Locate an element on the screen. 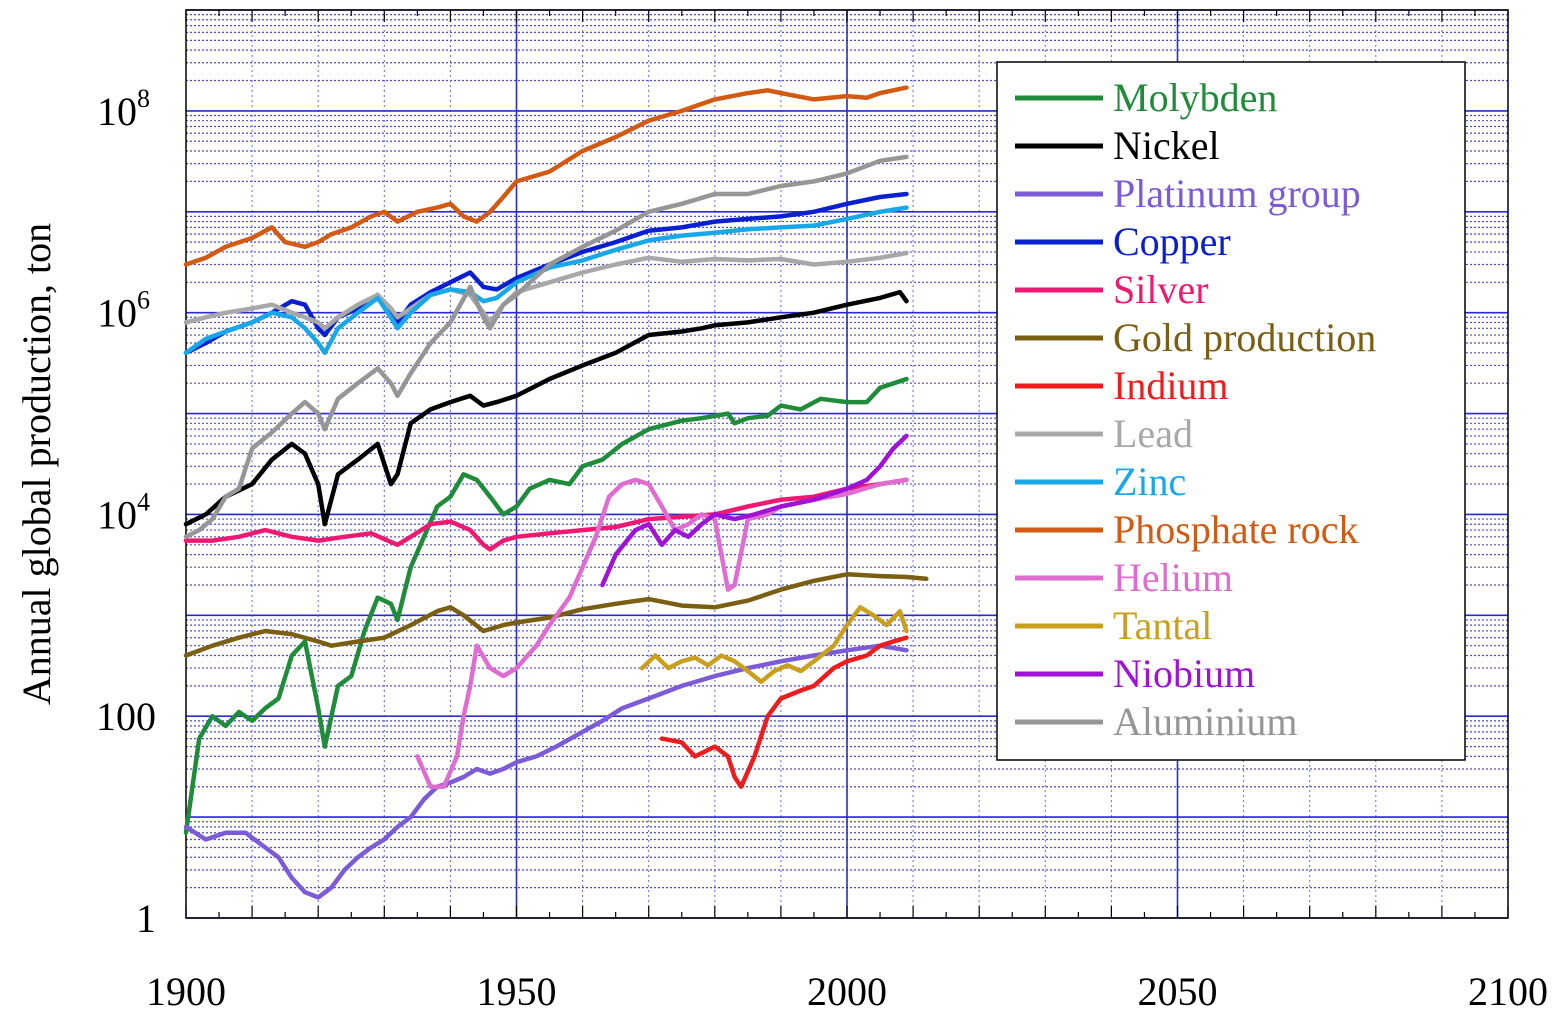  series-line-nickel is located at coordinates (546, 408).